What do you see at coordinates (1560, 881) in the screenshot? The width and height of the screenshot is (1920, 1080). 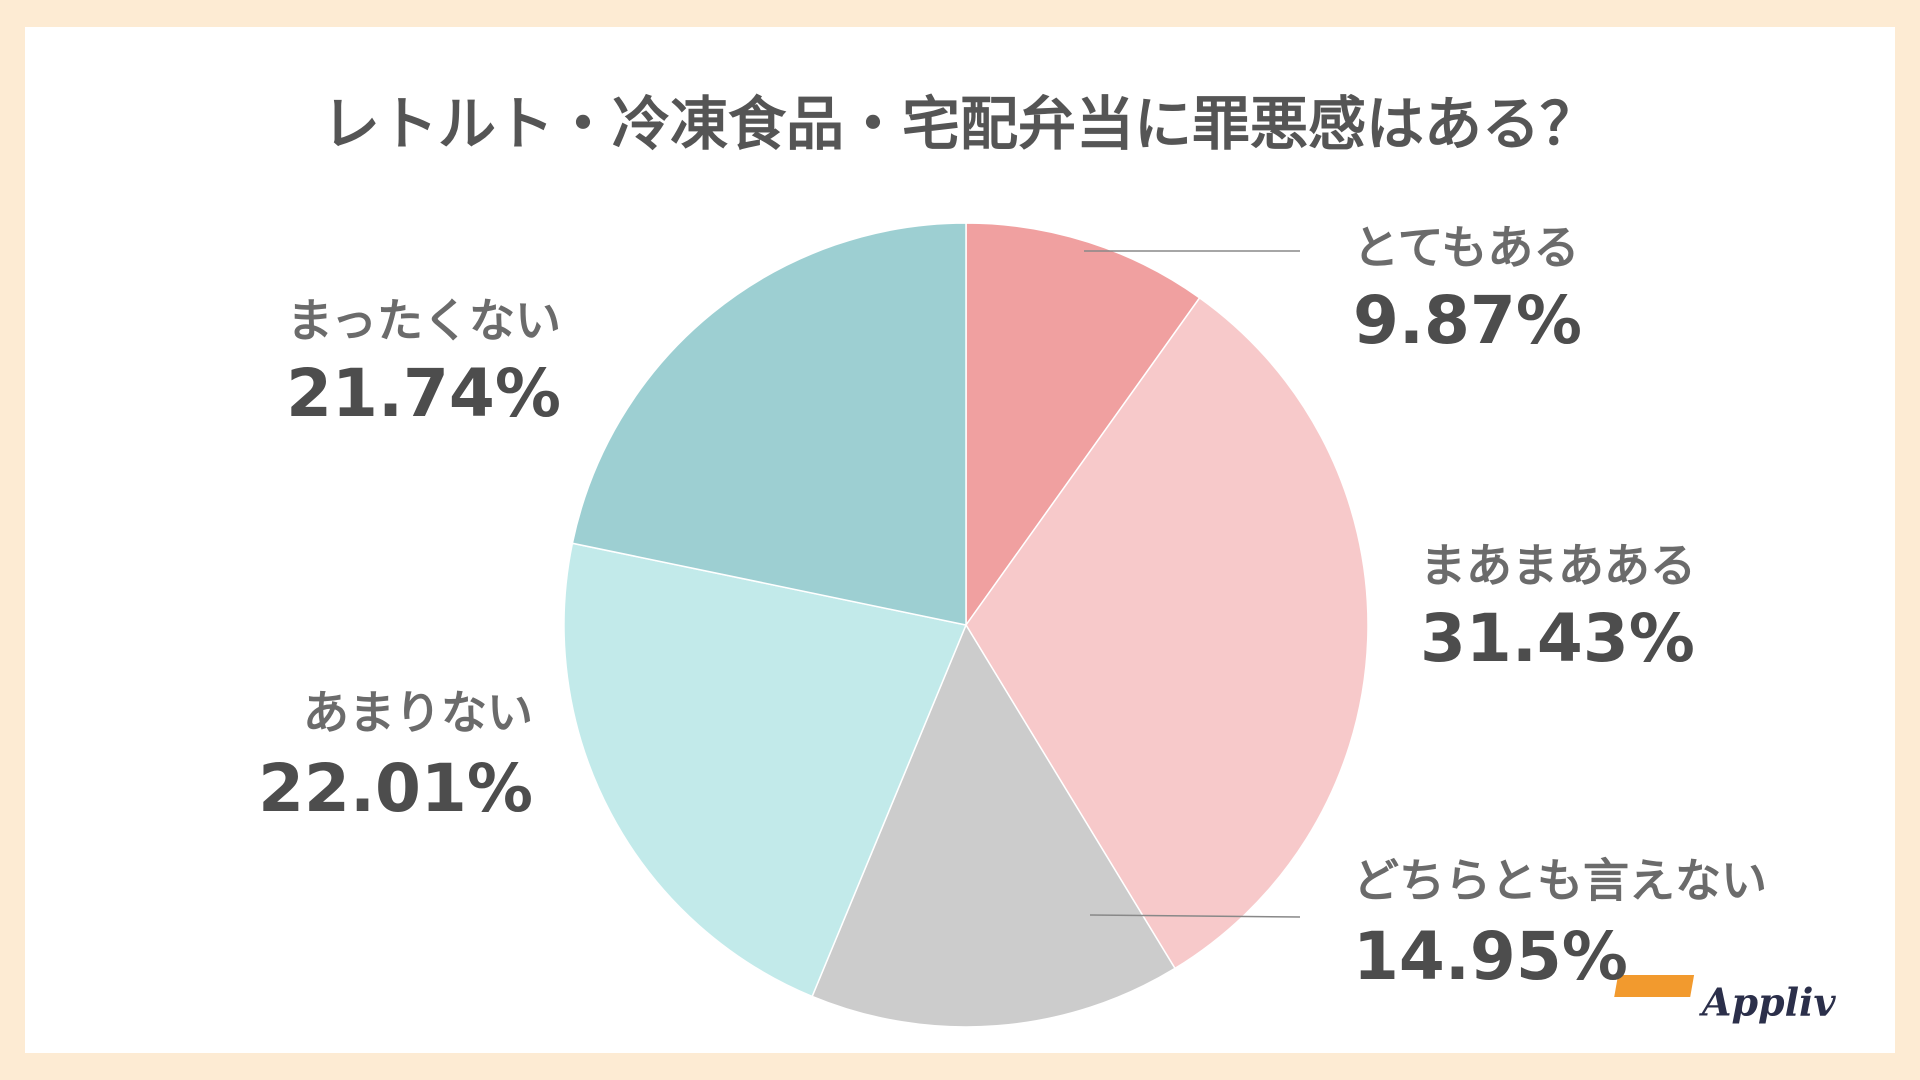 I see `slice-label: どちらとも言えない` at bounding box center [1560, 881].